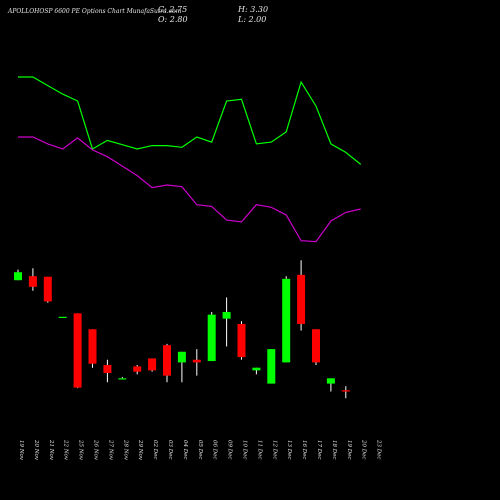 This screenshot has width=500, height=500. I want to click on candle-16-dec, so click(301, 295).